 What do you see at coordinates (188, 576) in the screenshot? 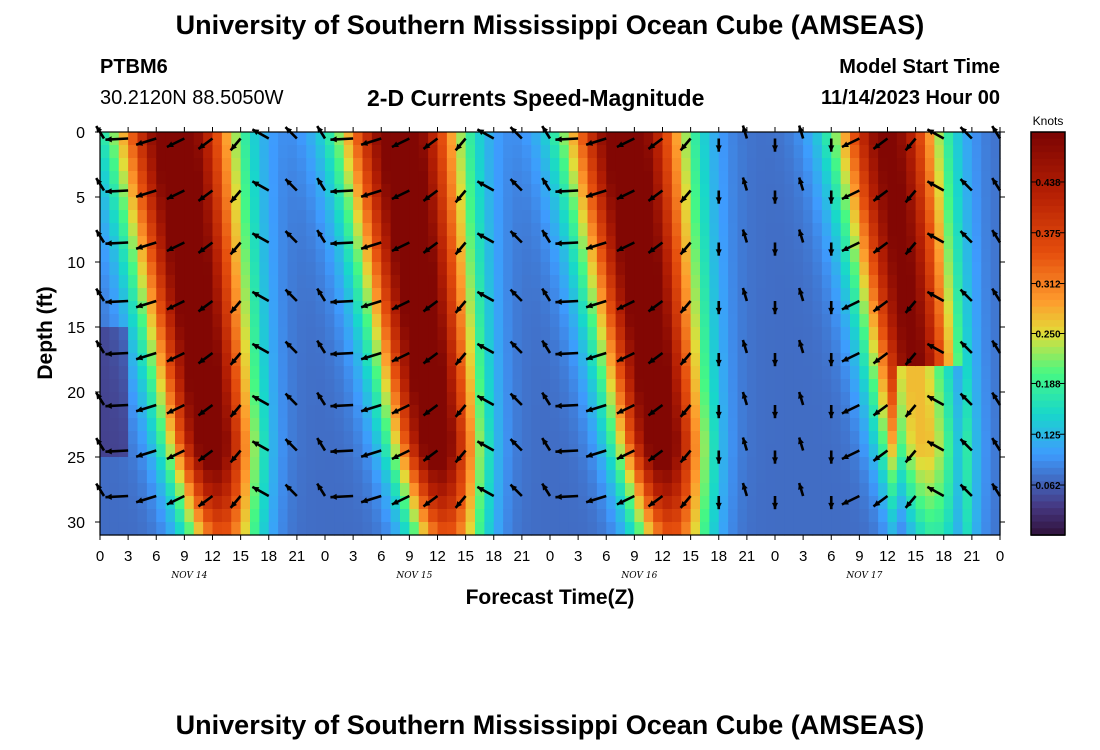
I see `x-day-label: NOV 14` at bounding box center [188, 576].